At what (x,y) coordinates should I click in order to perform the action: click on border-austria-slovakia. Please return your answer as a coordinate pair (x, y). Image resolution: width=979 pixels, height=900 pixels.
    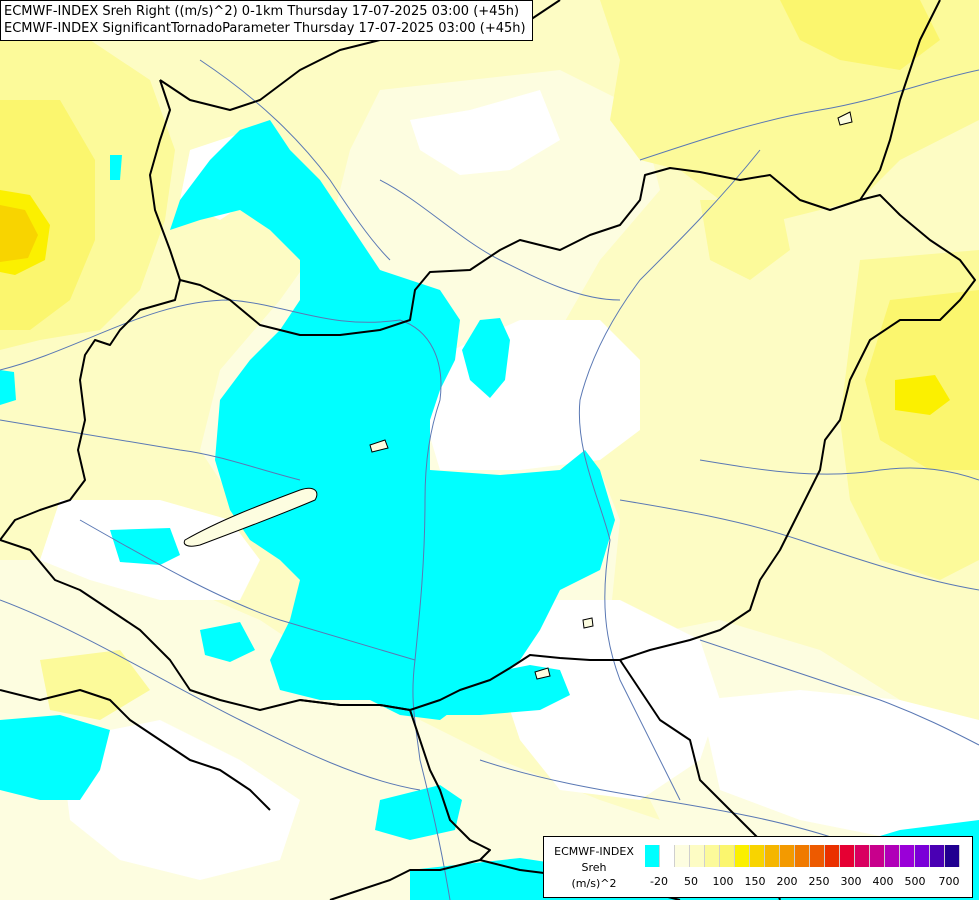
    Looking at the image, I should click on (90, 310).